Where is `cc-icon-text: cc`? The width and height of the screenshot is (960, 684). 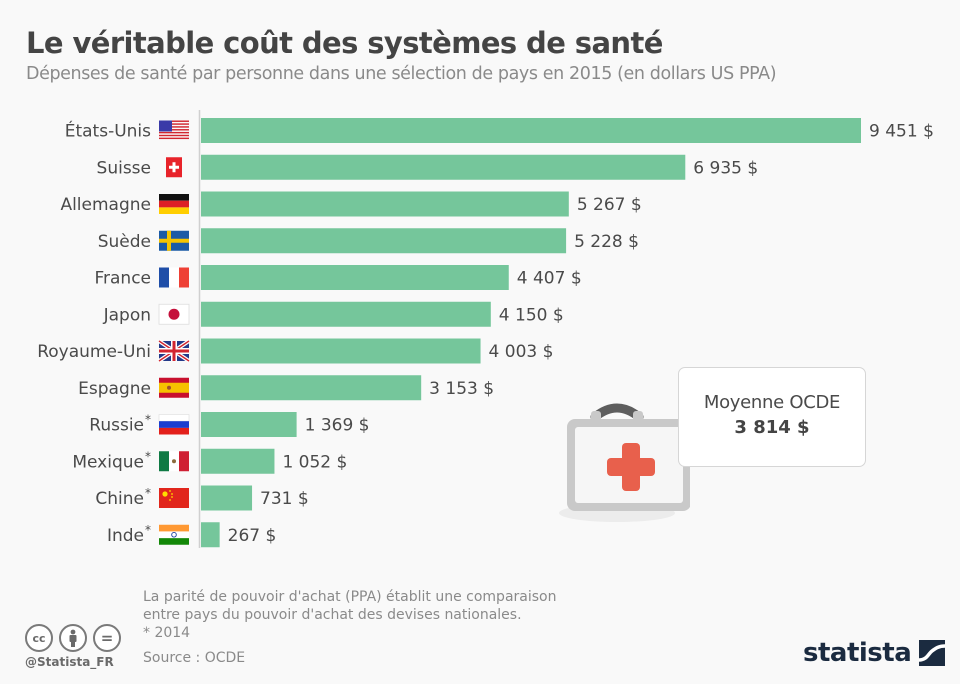 cc-icon-text: cc is located at coordinates (39, 638).